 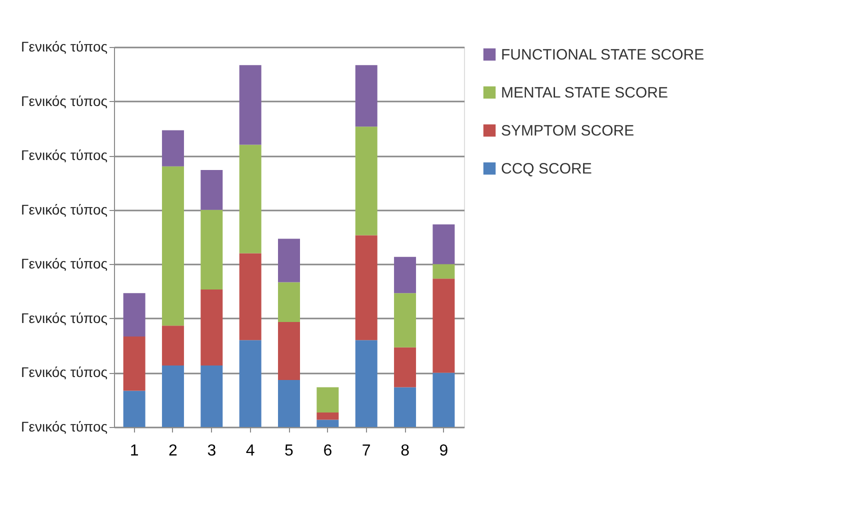 I want to click on legend-label: FUNCTIONAL STATE SCORE, so click(x=602, y=55).